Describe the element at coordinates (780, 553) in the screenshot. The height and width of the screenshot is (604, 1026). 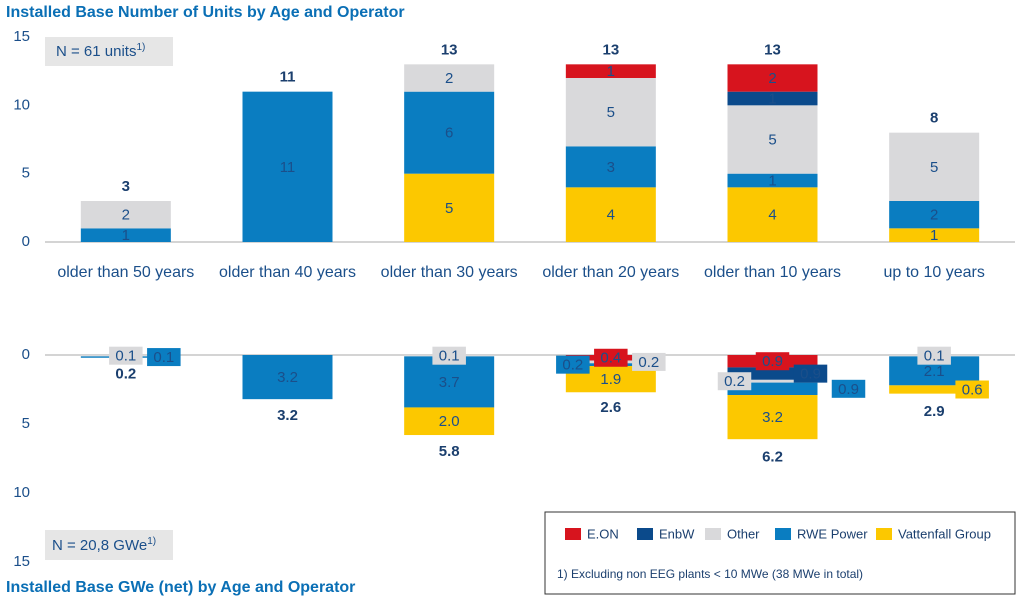
I see `legend-box` at that location.